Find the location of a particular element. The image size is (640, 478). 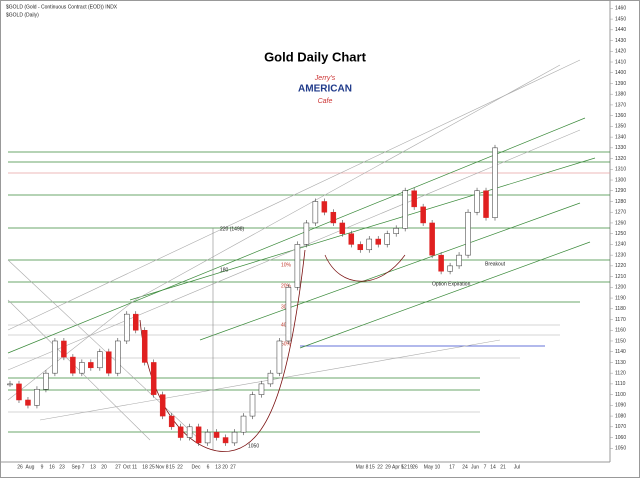

logo: Jerry's is located at coordinates (325, 78).